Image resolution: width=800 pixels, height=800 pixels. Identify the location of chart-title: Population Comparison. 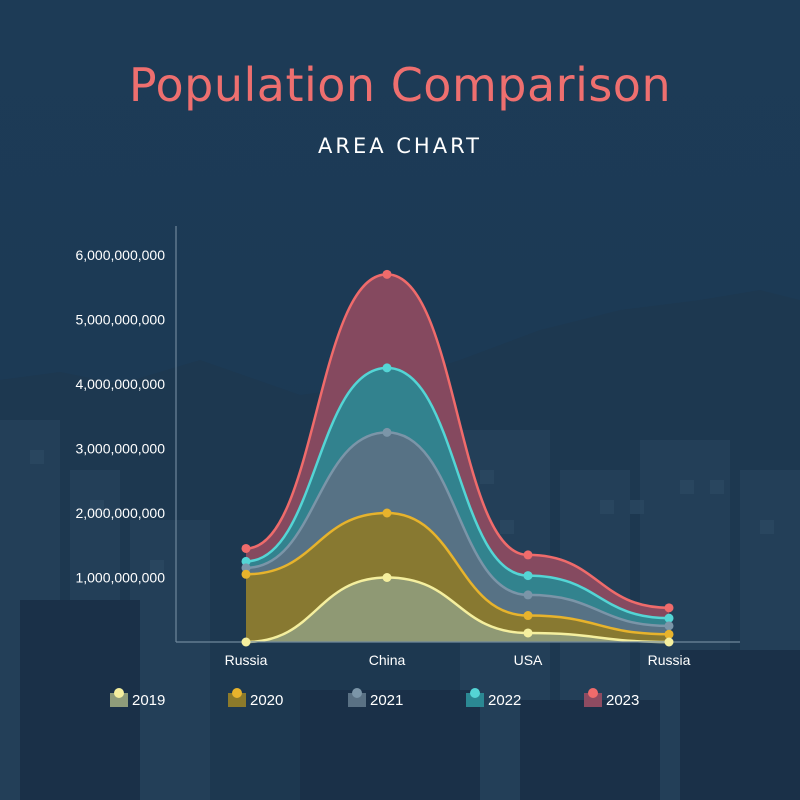
(400, 85).